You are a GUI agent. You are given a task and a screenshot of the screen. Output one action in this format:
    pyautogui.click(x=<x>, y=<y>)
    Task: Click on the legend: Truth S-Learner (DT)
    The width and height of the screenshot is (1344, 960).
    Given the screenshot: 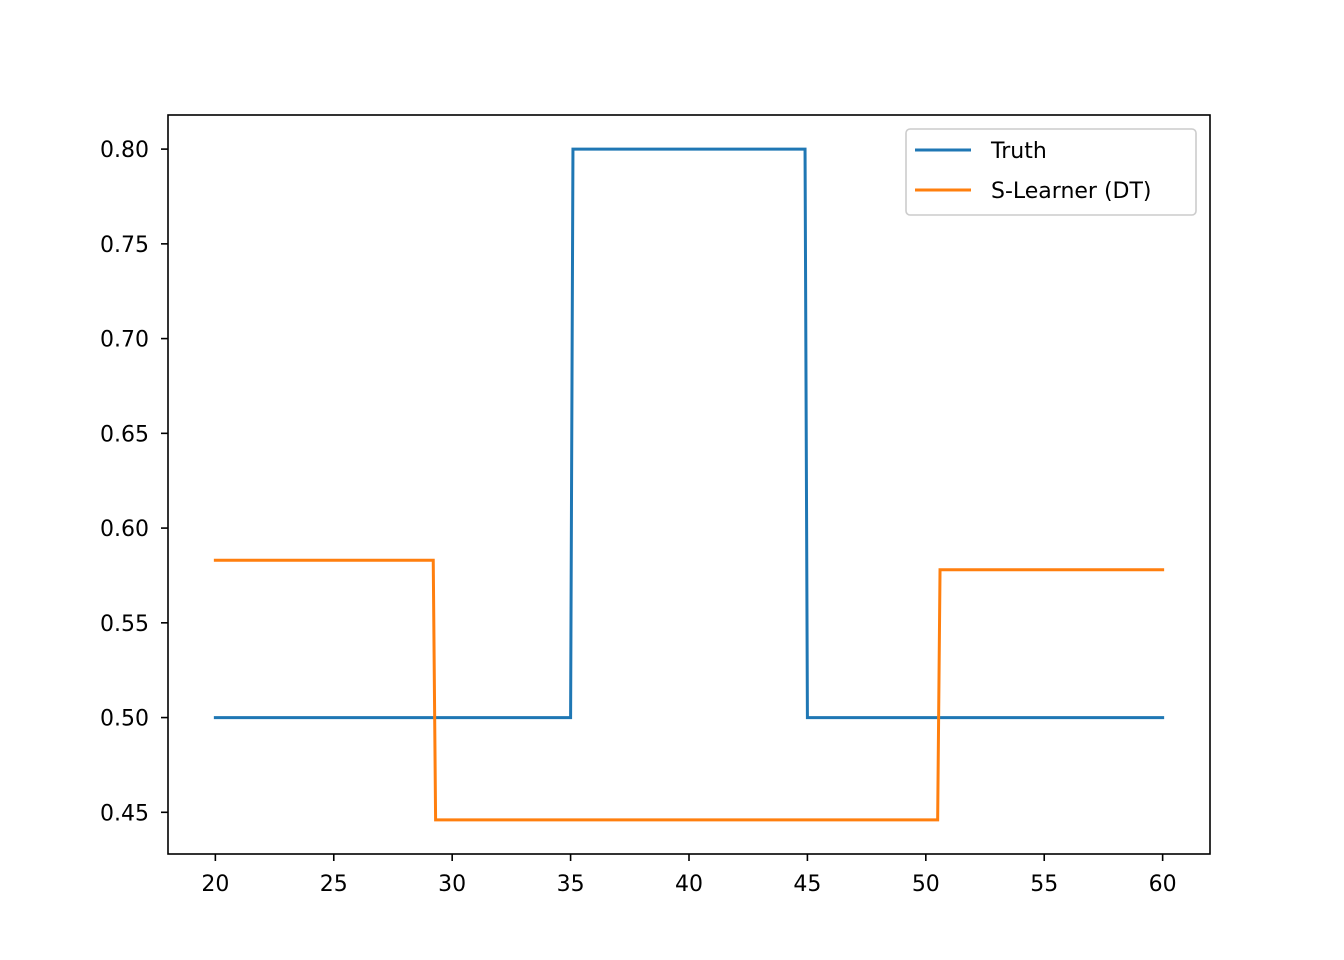 What is the action you would take?
    pyautogui.click(x=1051, y=172)
    